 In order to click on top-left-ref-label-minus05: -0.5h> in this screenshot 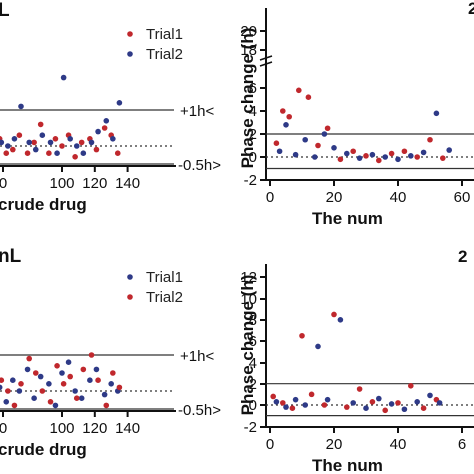, I will do `click(199, 165)`.